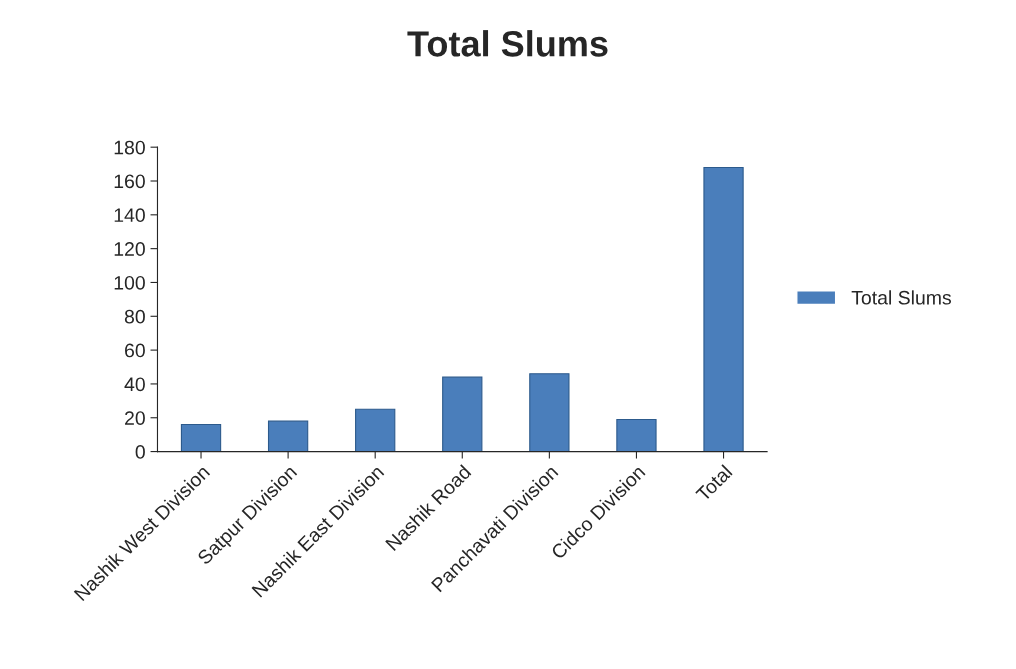  Describe the element at coordinates (135, 350) in the screenshot. I see `y-tick-label: 60` at that location.